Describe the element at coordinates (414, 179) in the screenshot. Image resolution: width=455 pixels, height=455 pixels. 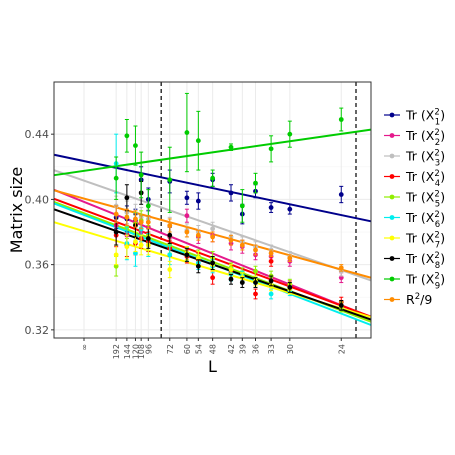
I see `legend-item-4: Tr (X2 4)` at that location.